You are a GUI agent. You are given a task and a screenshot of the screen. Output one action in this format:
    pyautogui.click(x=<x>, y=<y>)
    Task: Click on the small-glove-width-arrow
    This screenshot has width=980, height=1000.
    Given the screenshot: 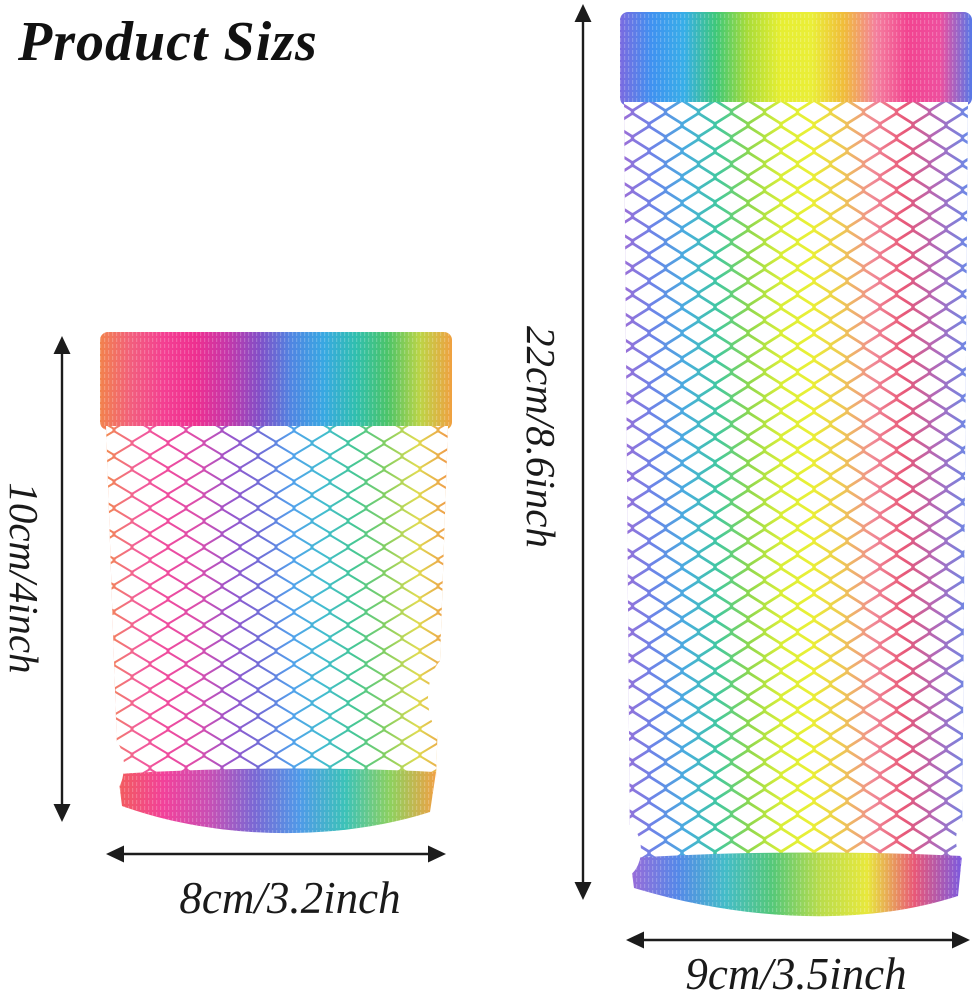 What is the action you would take?
    pyautogui.click(x=276, y=854)
    